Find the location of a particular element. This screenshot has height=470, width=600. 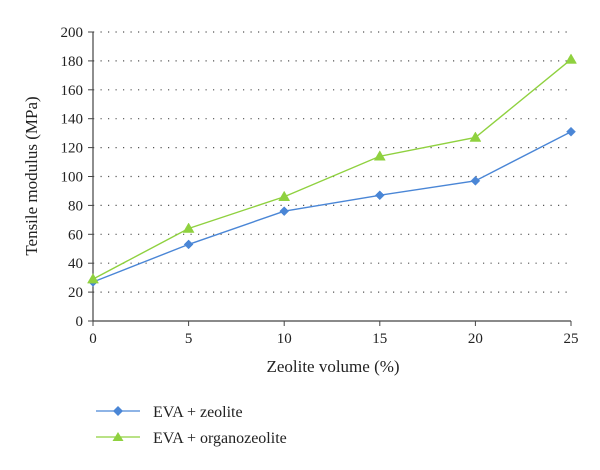

y-tick-label: 180 is located at coordinates (72, 62).